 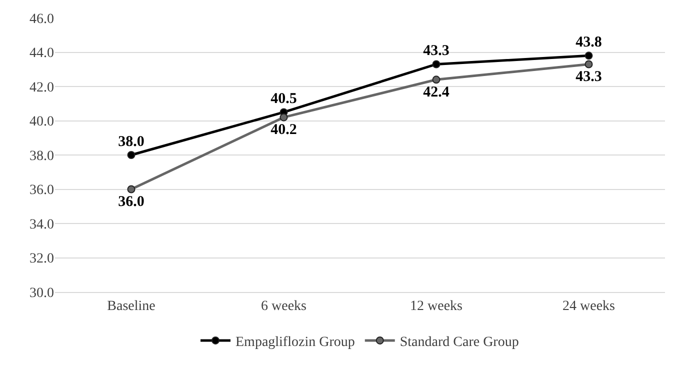 What do you see at coordinates (131, 142) in the screenshot?
I see `data-label: 38.0` at bounding box center [131, 142].